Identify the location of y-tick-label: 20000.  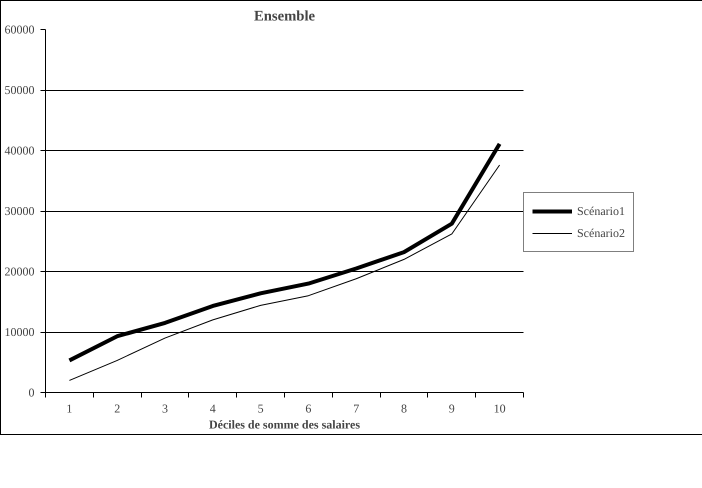
(19, 271).